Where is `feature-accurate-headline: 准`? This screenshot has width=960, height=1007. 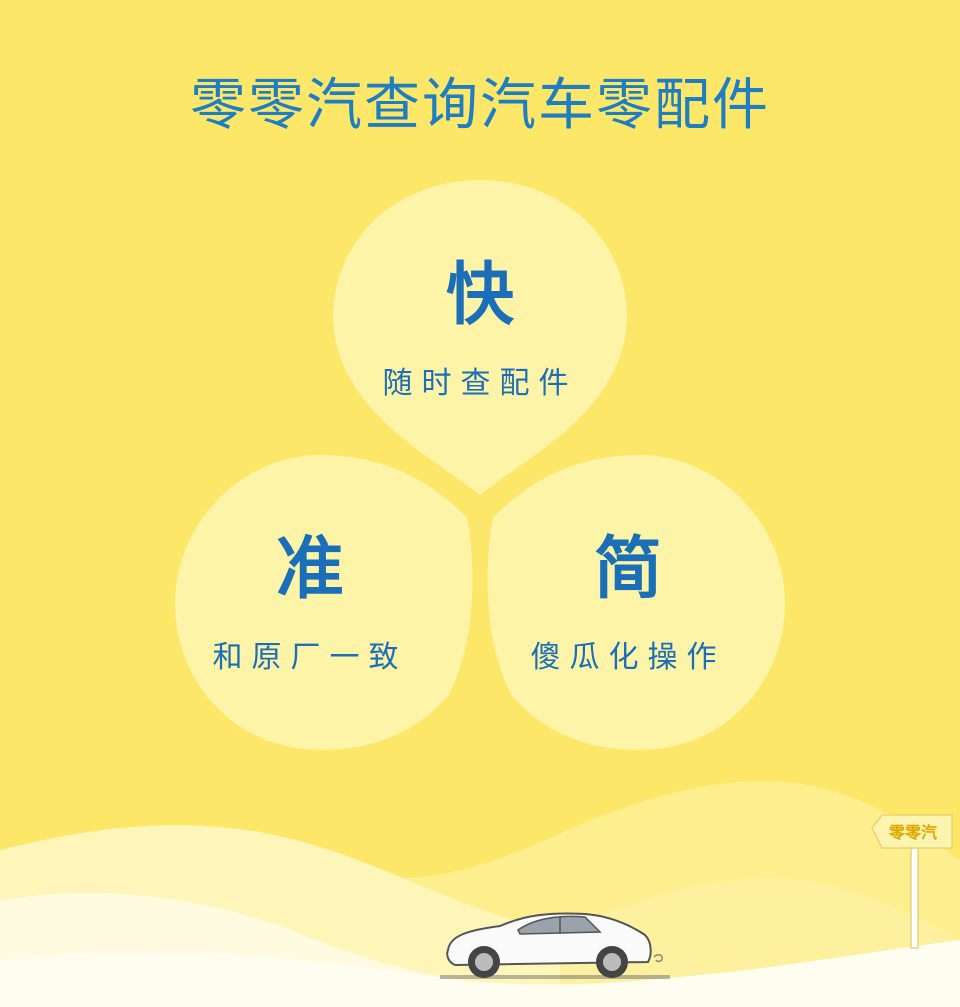 feature-accurate-headline: 准 is located at coordinates (309, 569).